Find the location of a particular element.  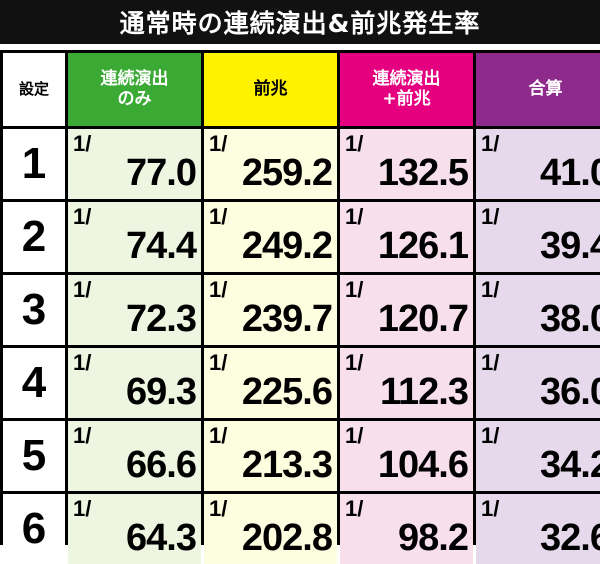

rate-value: 69.3 is located at coordinates (161, 392).